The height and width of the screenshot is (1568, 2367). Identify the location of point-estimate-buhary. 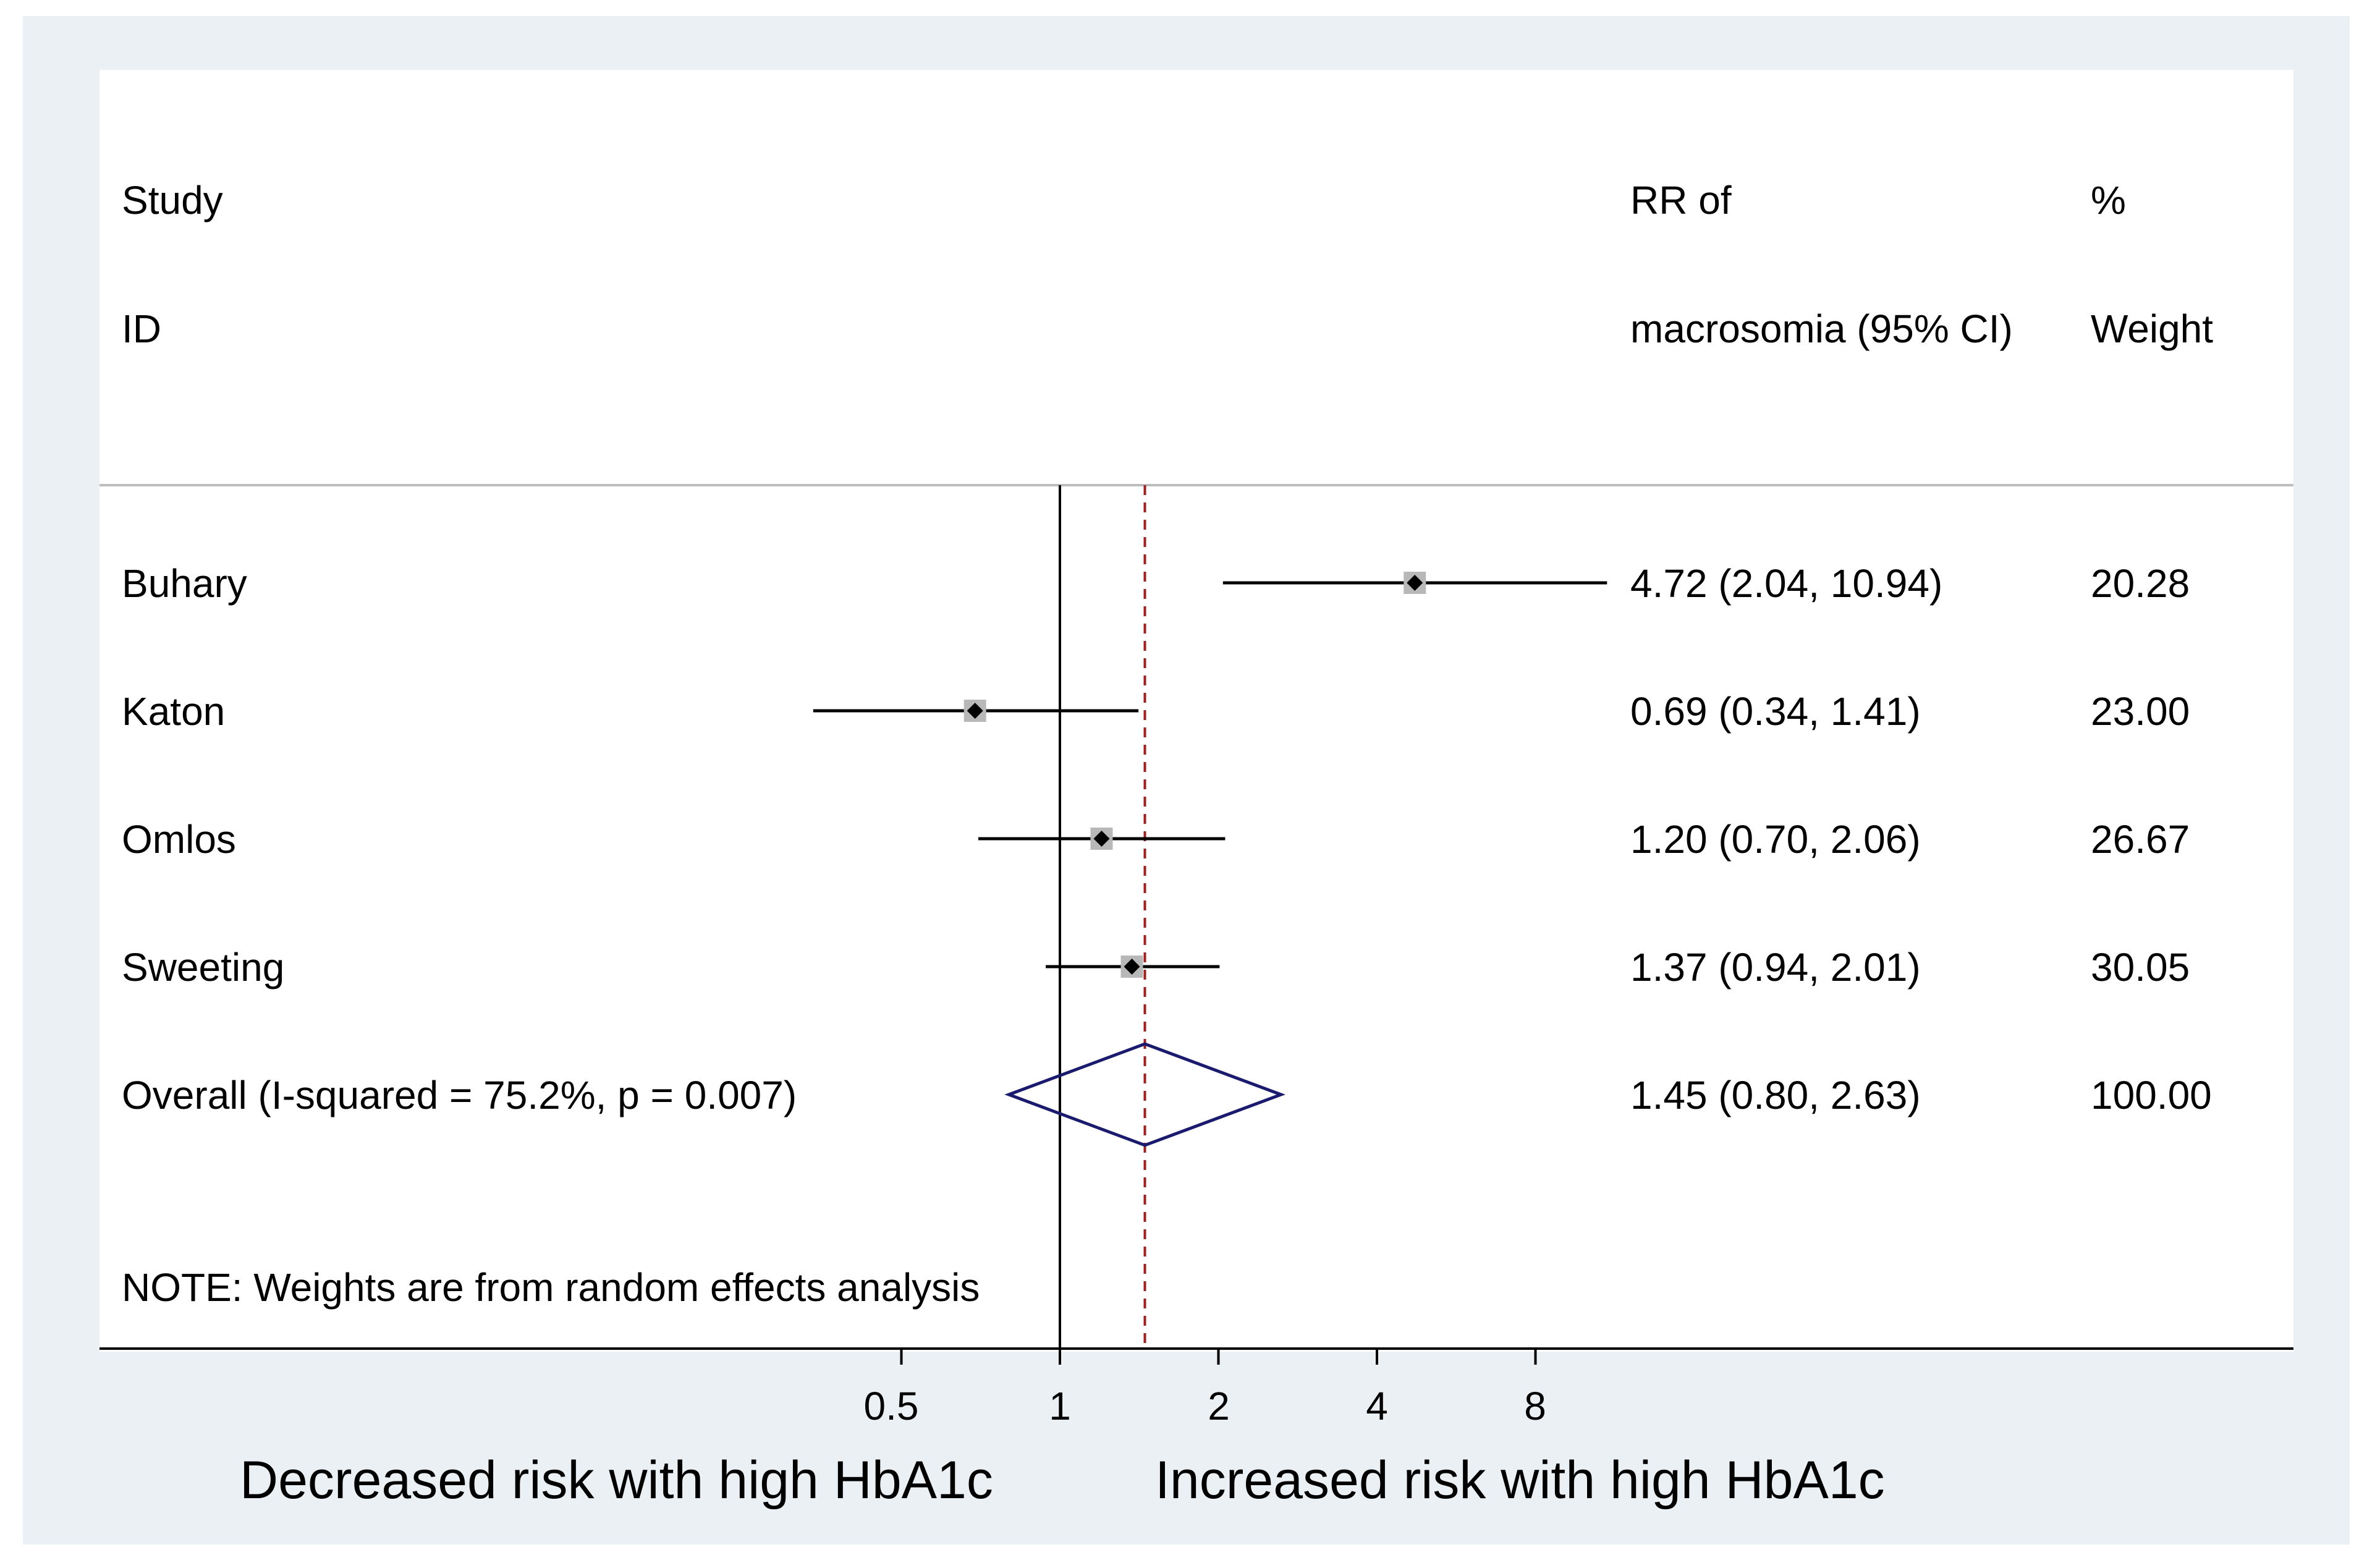
(1415, 583).